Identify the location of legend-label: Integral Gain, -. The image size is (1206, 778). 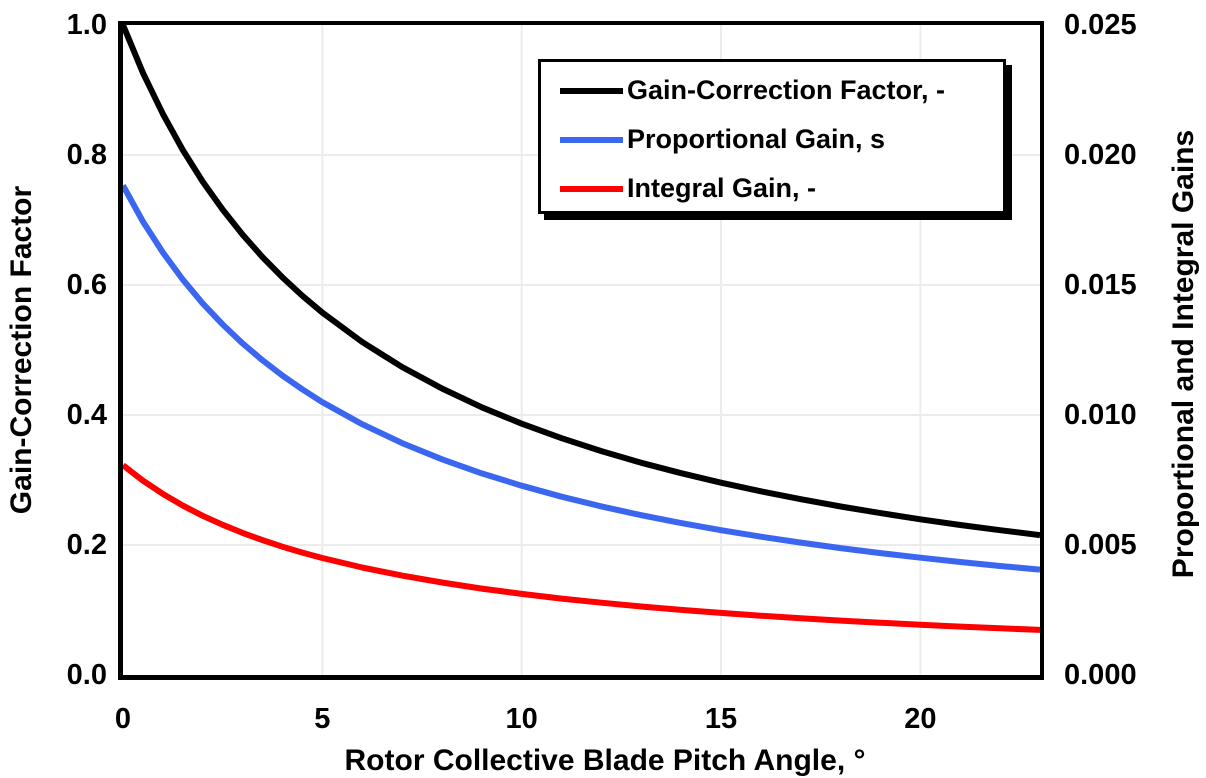
(722, 188).